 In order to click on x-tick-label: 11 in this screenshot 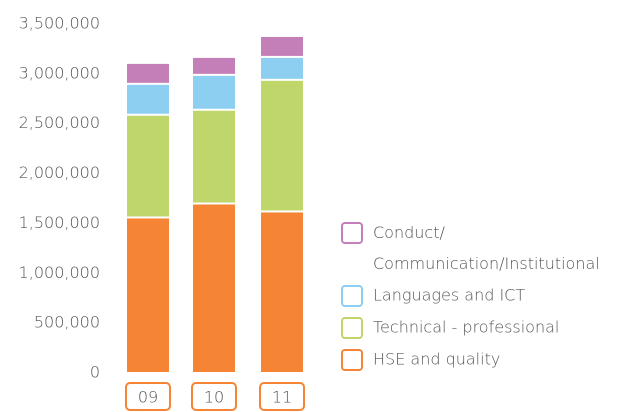, I will do `click(282, 397)`.